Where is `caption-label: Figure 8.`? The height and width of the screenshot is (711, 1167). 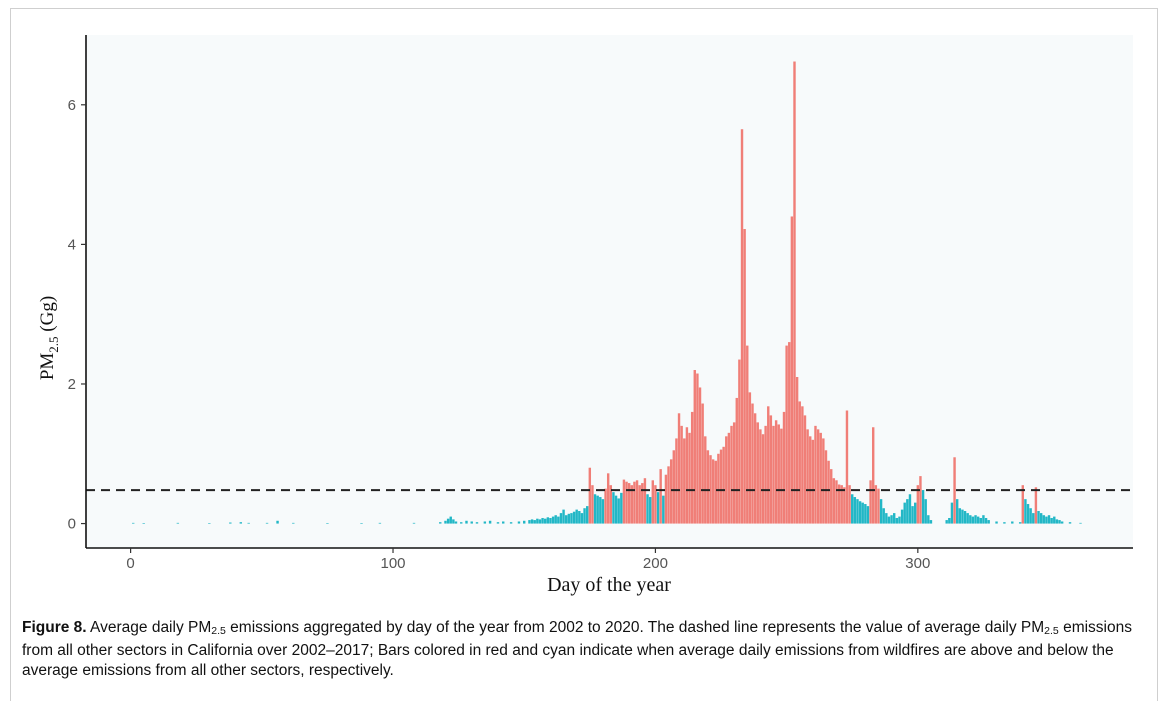
caption-label: Figure 8. is located at coordinates (54, 627).